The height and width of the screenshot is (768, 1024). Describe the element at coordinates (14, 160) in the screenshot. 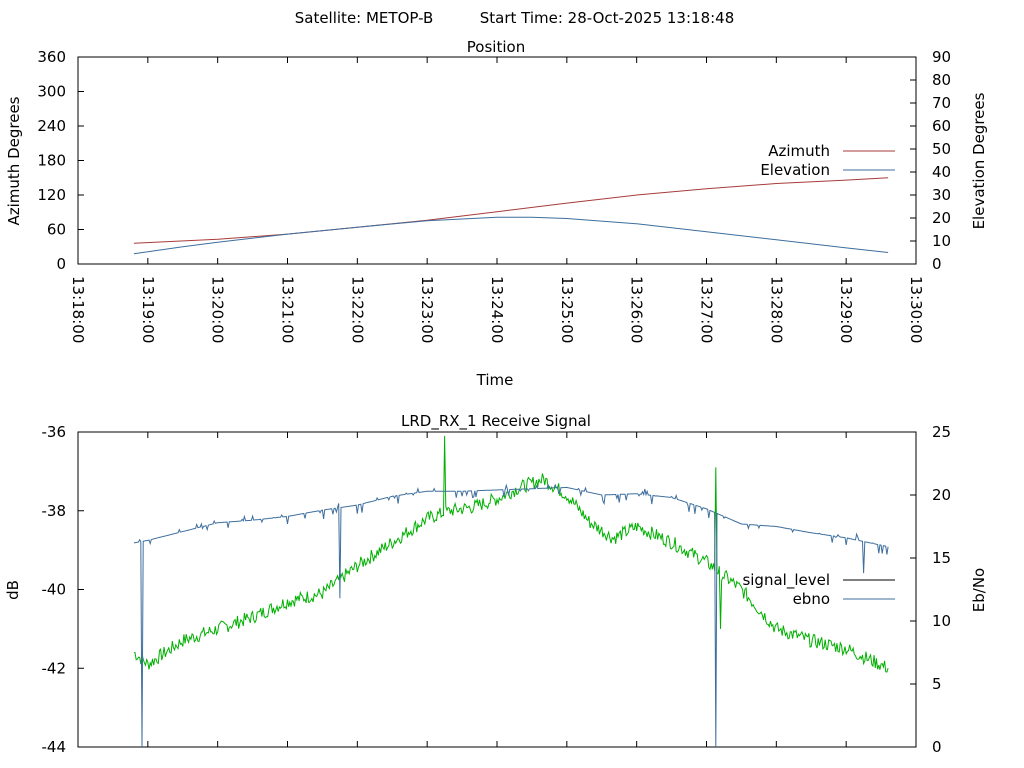

I see `azimuth-axis-label: Azimuth Degrees` at that location.